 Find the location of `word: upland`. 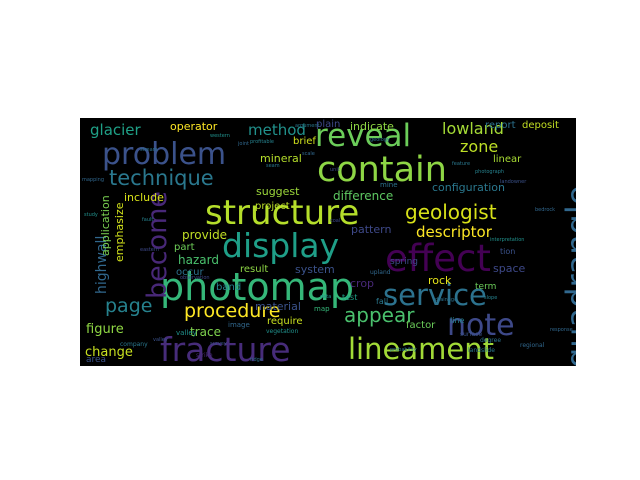

word: upland is located at coordinates (380, 272).